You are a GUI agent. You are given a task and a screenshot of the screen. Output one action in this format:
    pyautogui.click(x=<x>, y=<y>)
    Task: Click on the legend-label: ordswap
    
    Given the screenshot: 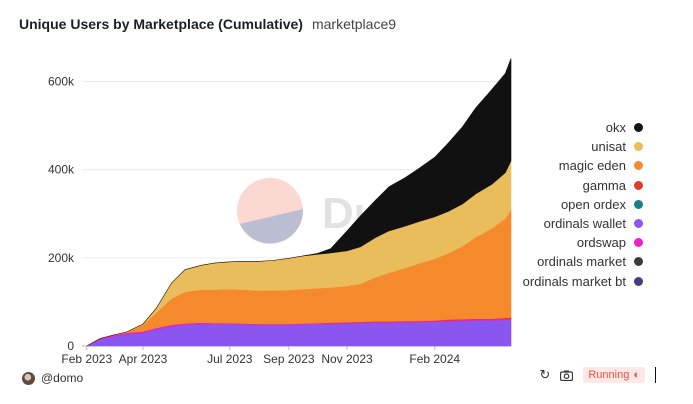 What is the action you would take?
    pyautogui.click(x=601, y=243)
    